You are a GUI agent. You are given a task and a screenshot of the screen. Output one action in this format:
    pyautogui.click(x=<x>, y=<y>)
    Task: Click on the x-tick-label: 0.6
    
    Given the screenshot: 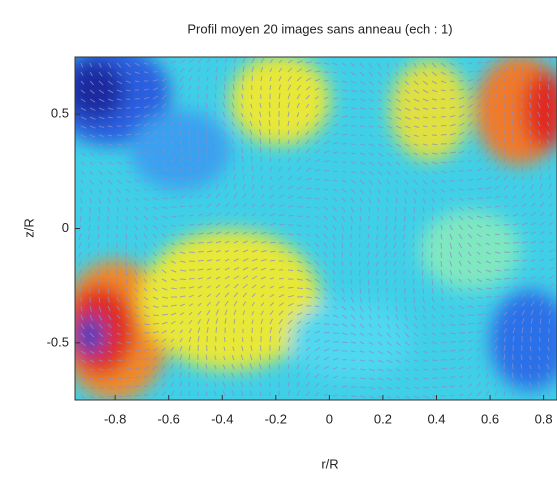 What is the action you would take?
    pyautogui.click(x=490, y=418)
    